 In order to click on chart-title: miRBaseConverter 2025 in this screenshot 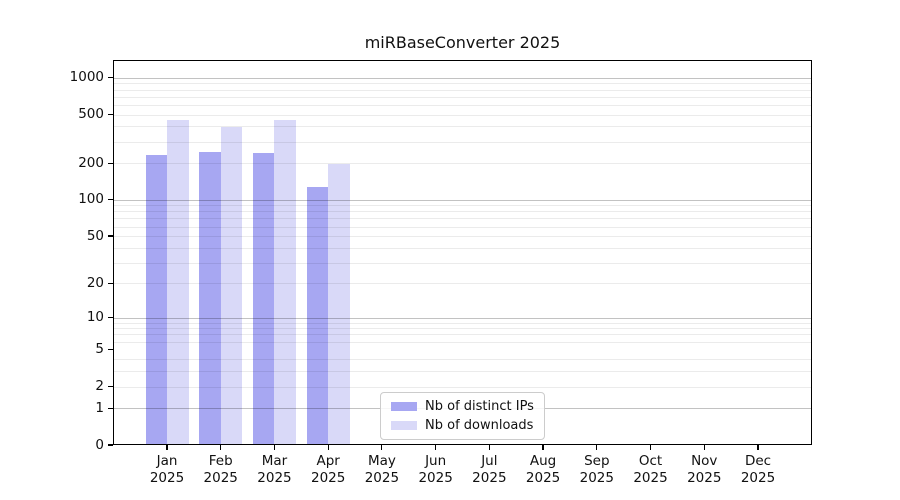, I will do `click(462, 42)`.